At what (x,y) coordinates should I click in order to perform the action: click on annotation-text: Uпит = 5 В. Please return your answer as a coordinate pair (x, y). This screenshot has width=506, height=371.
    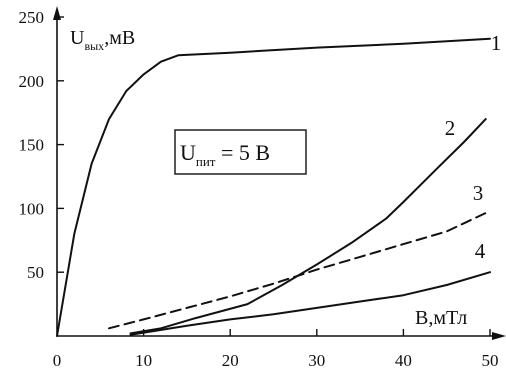
    Looking at the image, I should click on (225, 154).